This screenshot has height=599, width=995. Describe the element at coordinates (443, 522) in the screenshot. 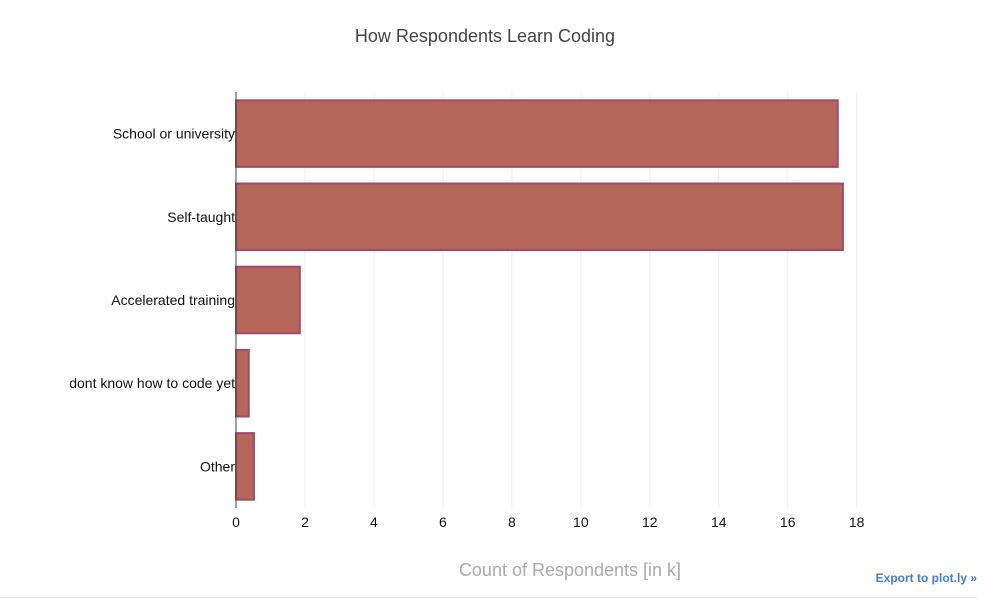

I see `x-tick-label: 6` at that location.